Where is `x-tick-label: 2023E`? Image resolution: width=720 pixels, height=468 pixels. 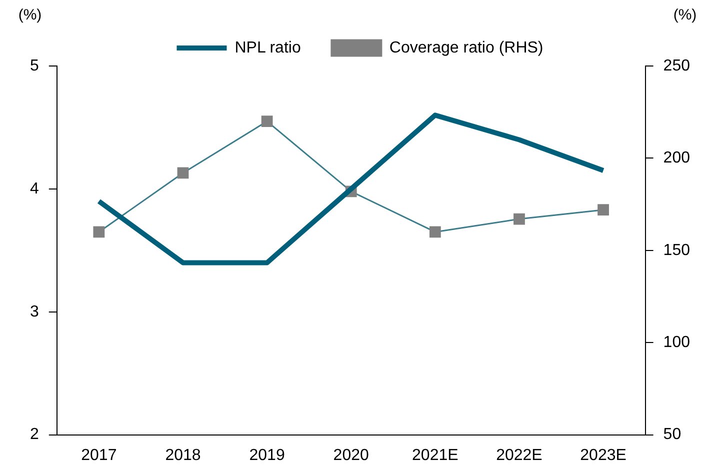
x-tick-label: 2023E is located at coordinates (603, 455).